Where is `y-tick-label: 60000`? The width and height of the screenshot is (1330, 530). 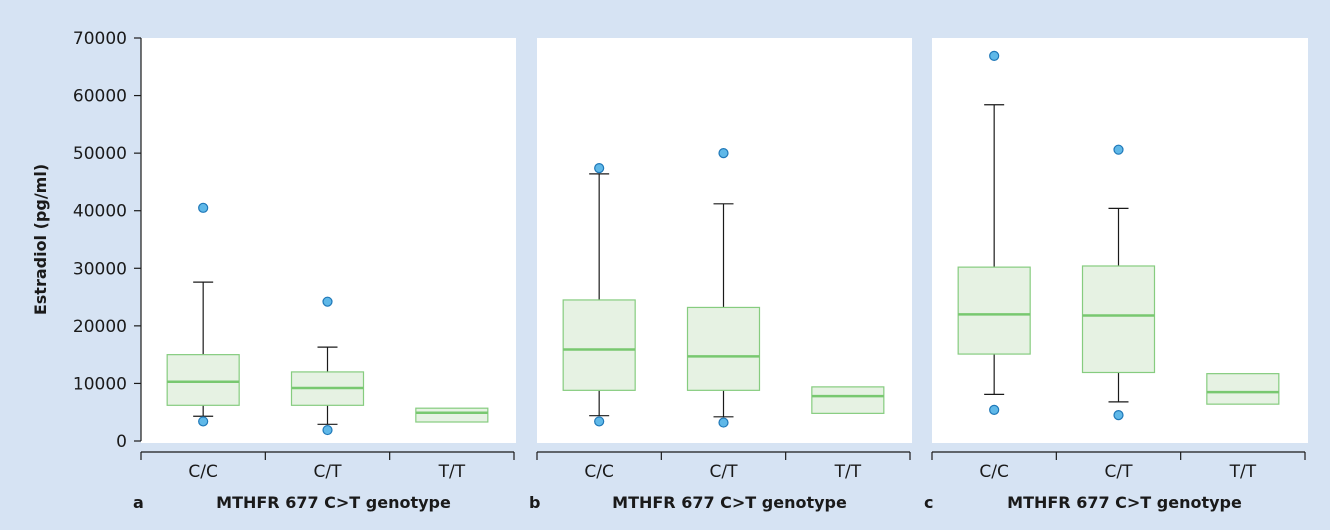 y-tick-label: 60000 is located at coordinates (100, 97).